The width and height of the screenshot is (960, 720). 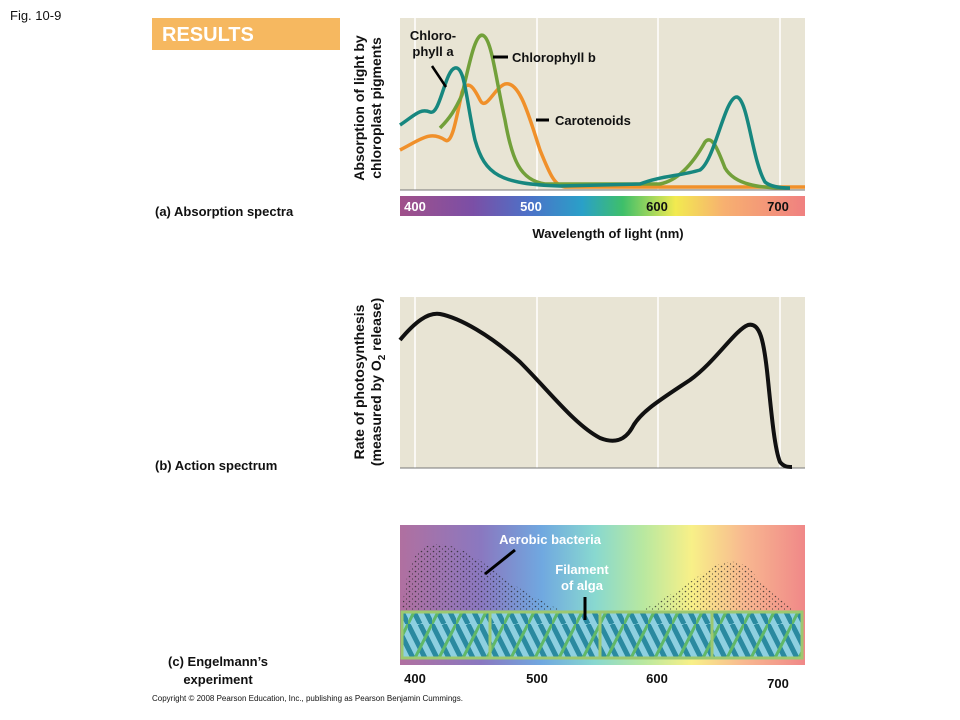 I want to click on caption: experiment, so click(x=218, y=679).